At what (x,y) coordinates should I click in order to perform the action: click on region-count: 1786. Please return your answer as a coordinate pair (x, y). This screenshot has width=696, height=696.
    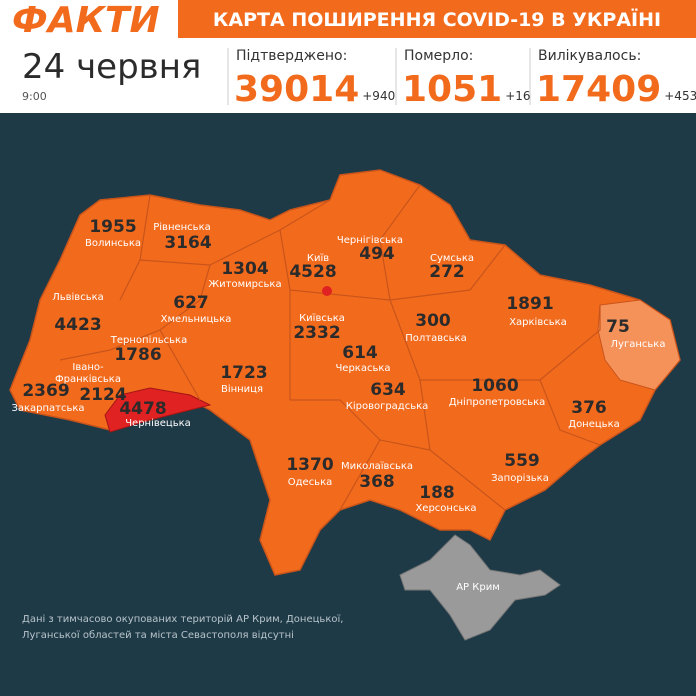
    Looking at the image, I should click on (137, 355).